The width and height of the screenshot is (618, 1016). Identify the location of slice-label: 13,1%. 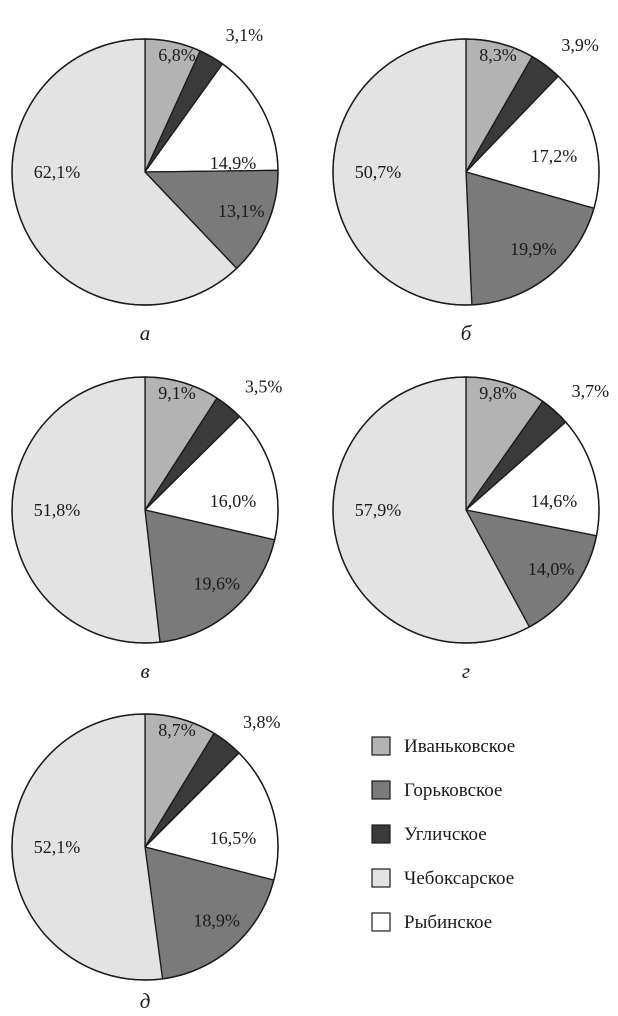
(241, 211).